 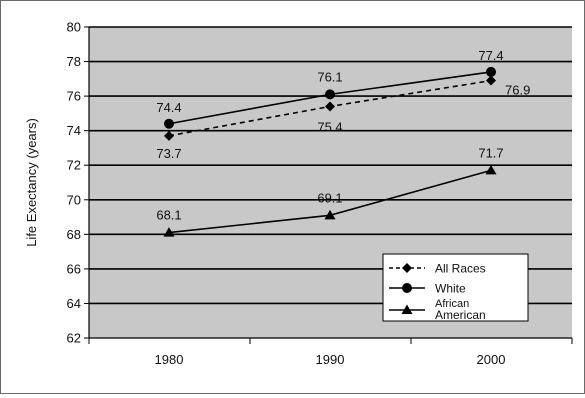 I want to click on y-tick-label: 66, so click(x=74, y=268).